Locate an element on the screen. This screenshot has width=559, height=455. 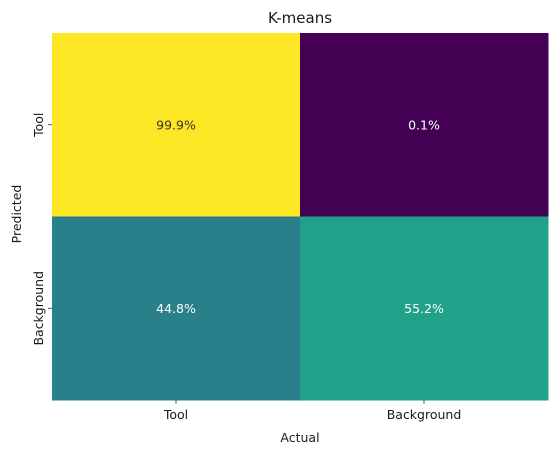
y-axis-ticks: Tool Background is located at coordinates (41, 229).